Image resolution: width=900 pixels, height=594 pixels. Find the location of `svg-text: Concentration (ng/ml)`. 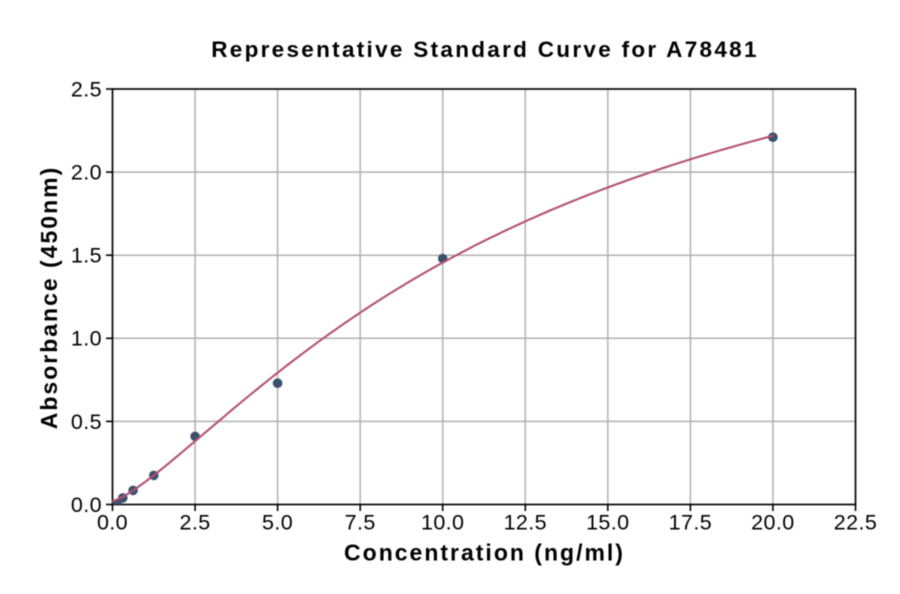

svg-text: Concentration (ng/ml) is located at coordinates (484, 553).